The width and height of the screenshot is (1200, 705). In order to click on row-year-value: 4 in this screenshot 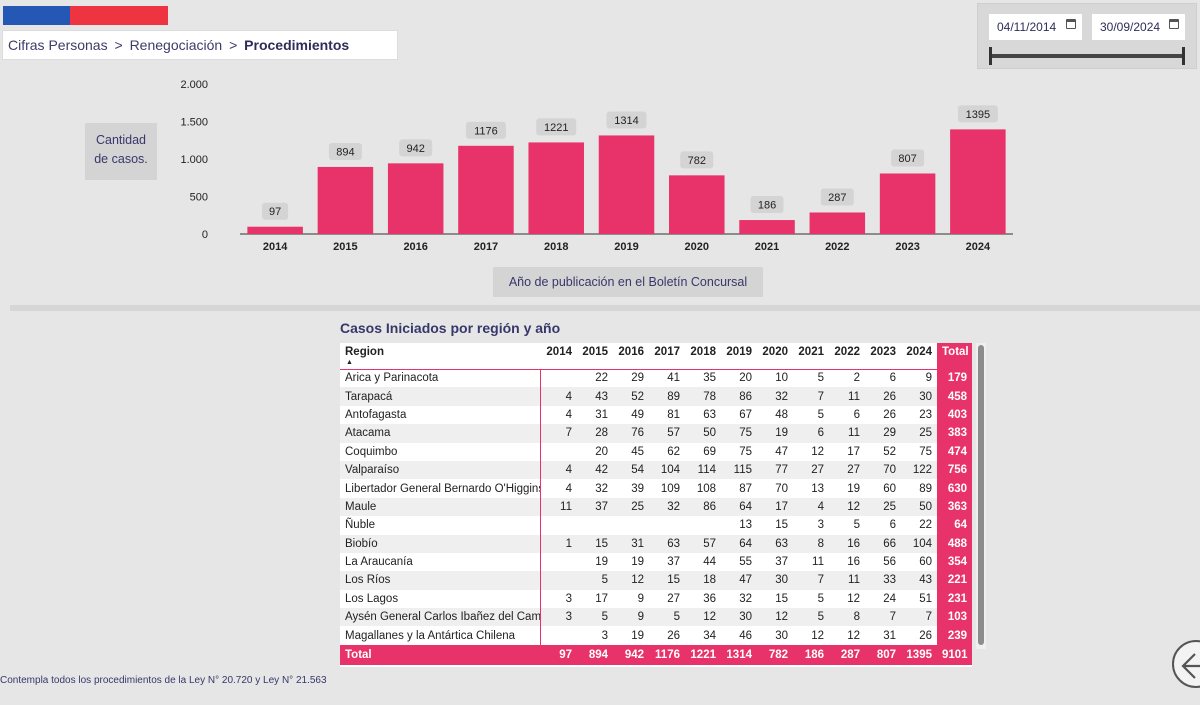, I will do `click(568, 414)`.